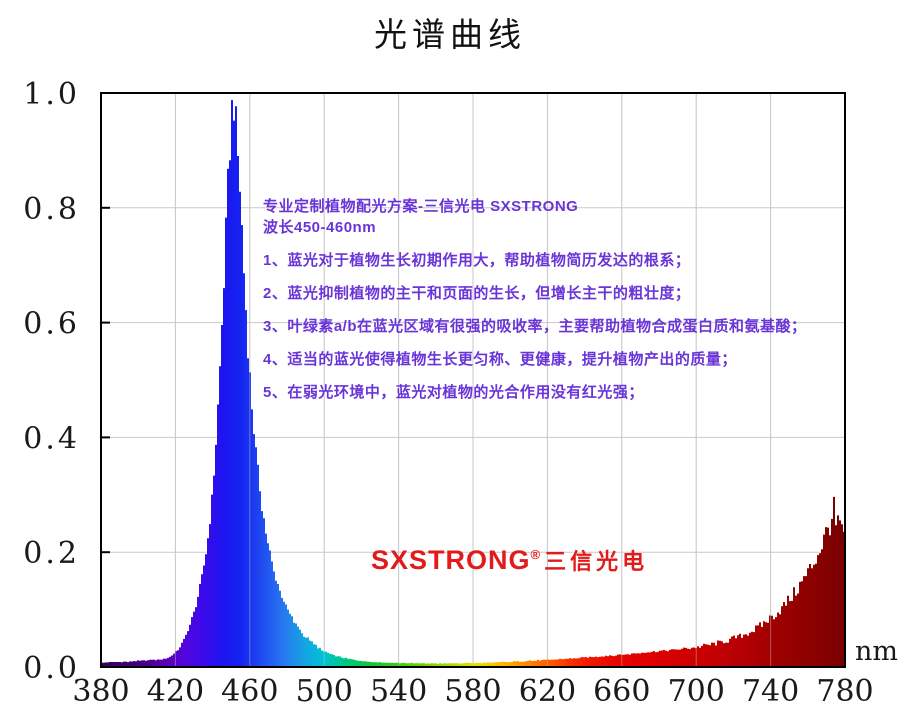 The width and height of the screenshot is (900, 720). Describe the element at coordinates (844, 691) in the screenshot. I see `x-tick-label: 780` at that location.